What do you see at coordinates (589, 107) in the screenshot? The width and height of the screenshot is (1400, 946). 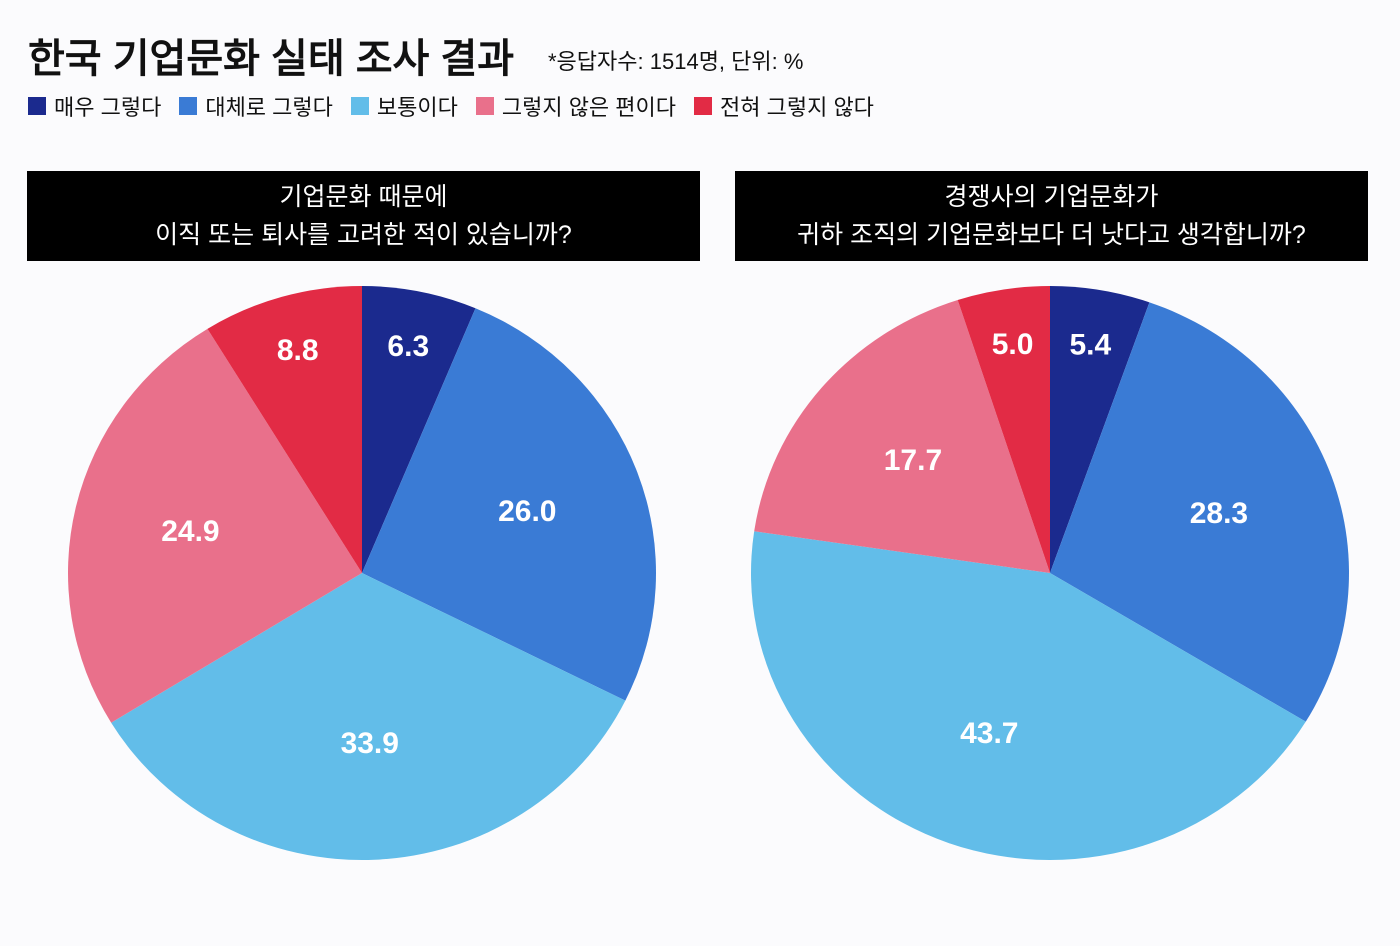 I see `legend-label: 그렇지 않은 편이다` at bounding box center [589, 107].